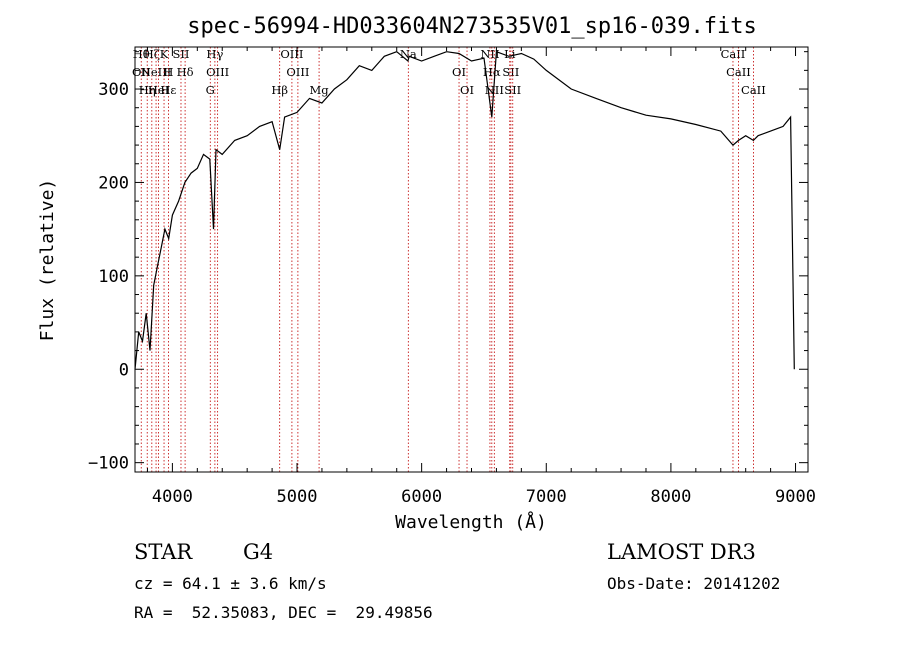 The height and width of the screenshot is (649, 900). What do you see at coordinates (185, 72) in the screenshot?
I see `line-marker-label: Hδ` at bounding box center [185, 72].